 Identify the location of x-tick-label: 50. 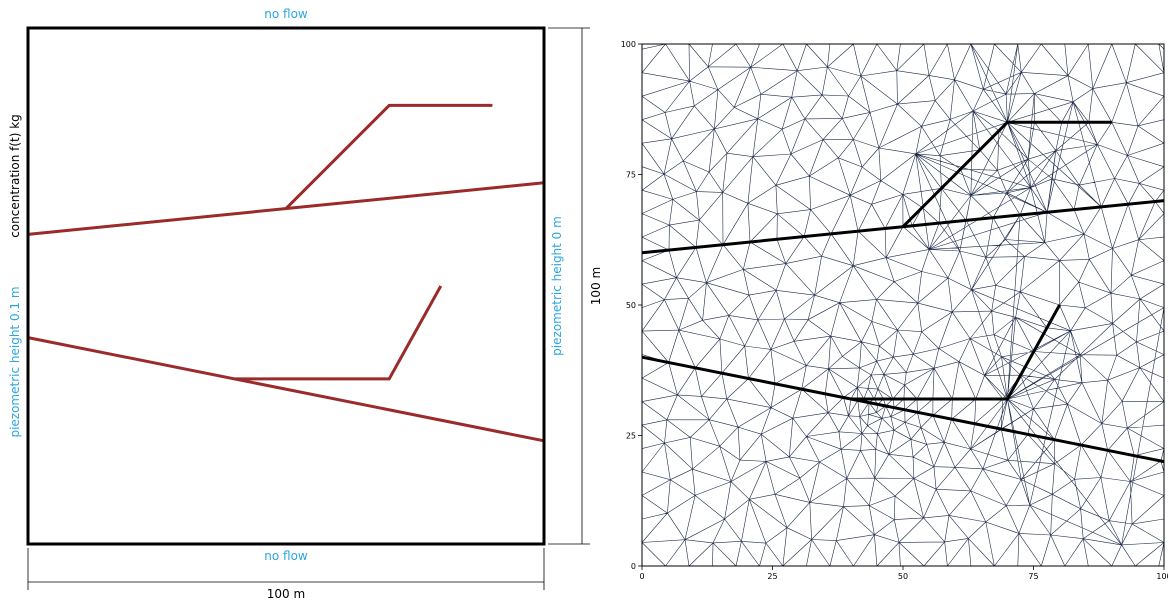
(903, 576).